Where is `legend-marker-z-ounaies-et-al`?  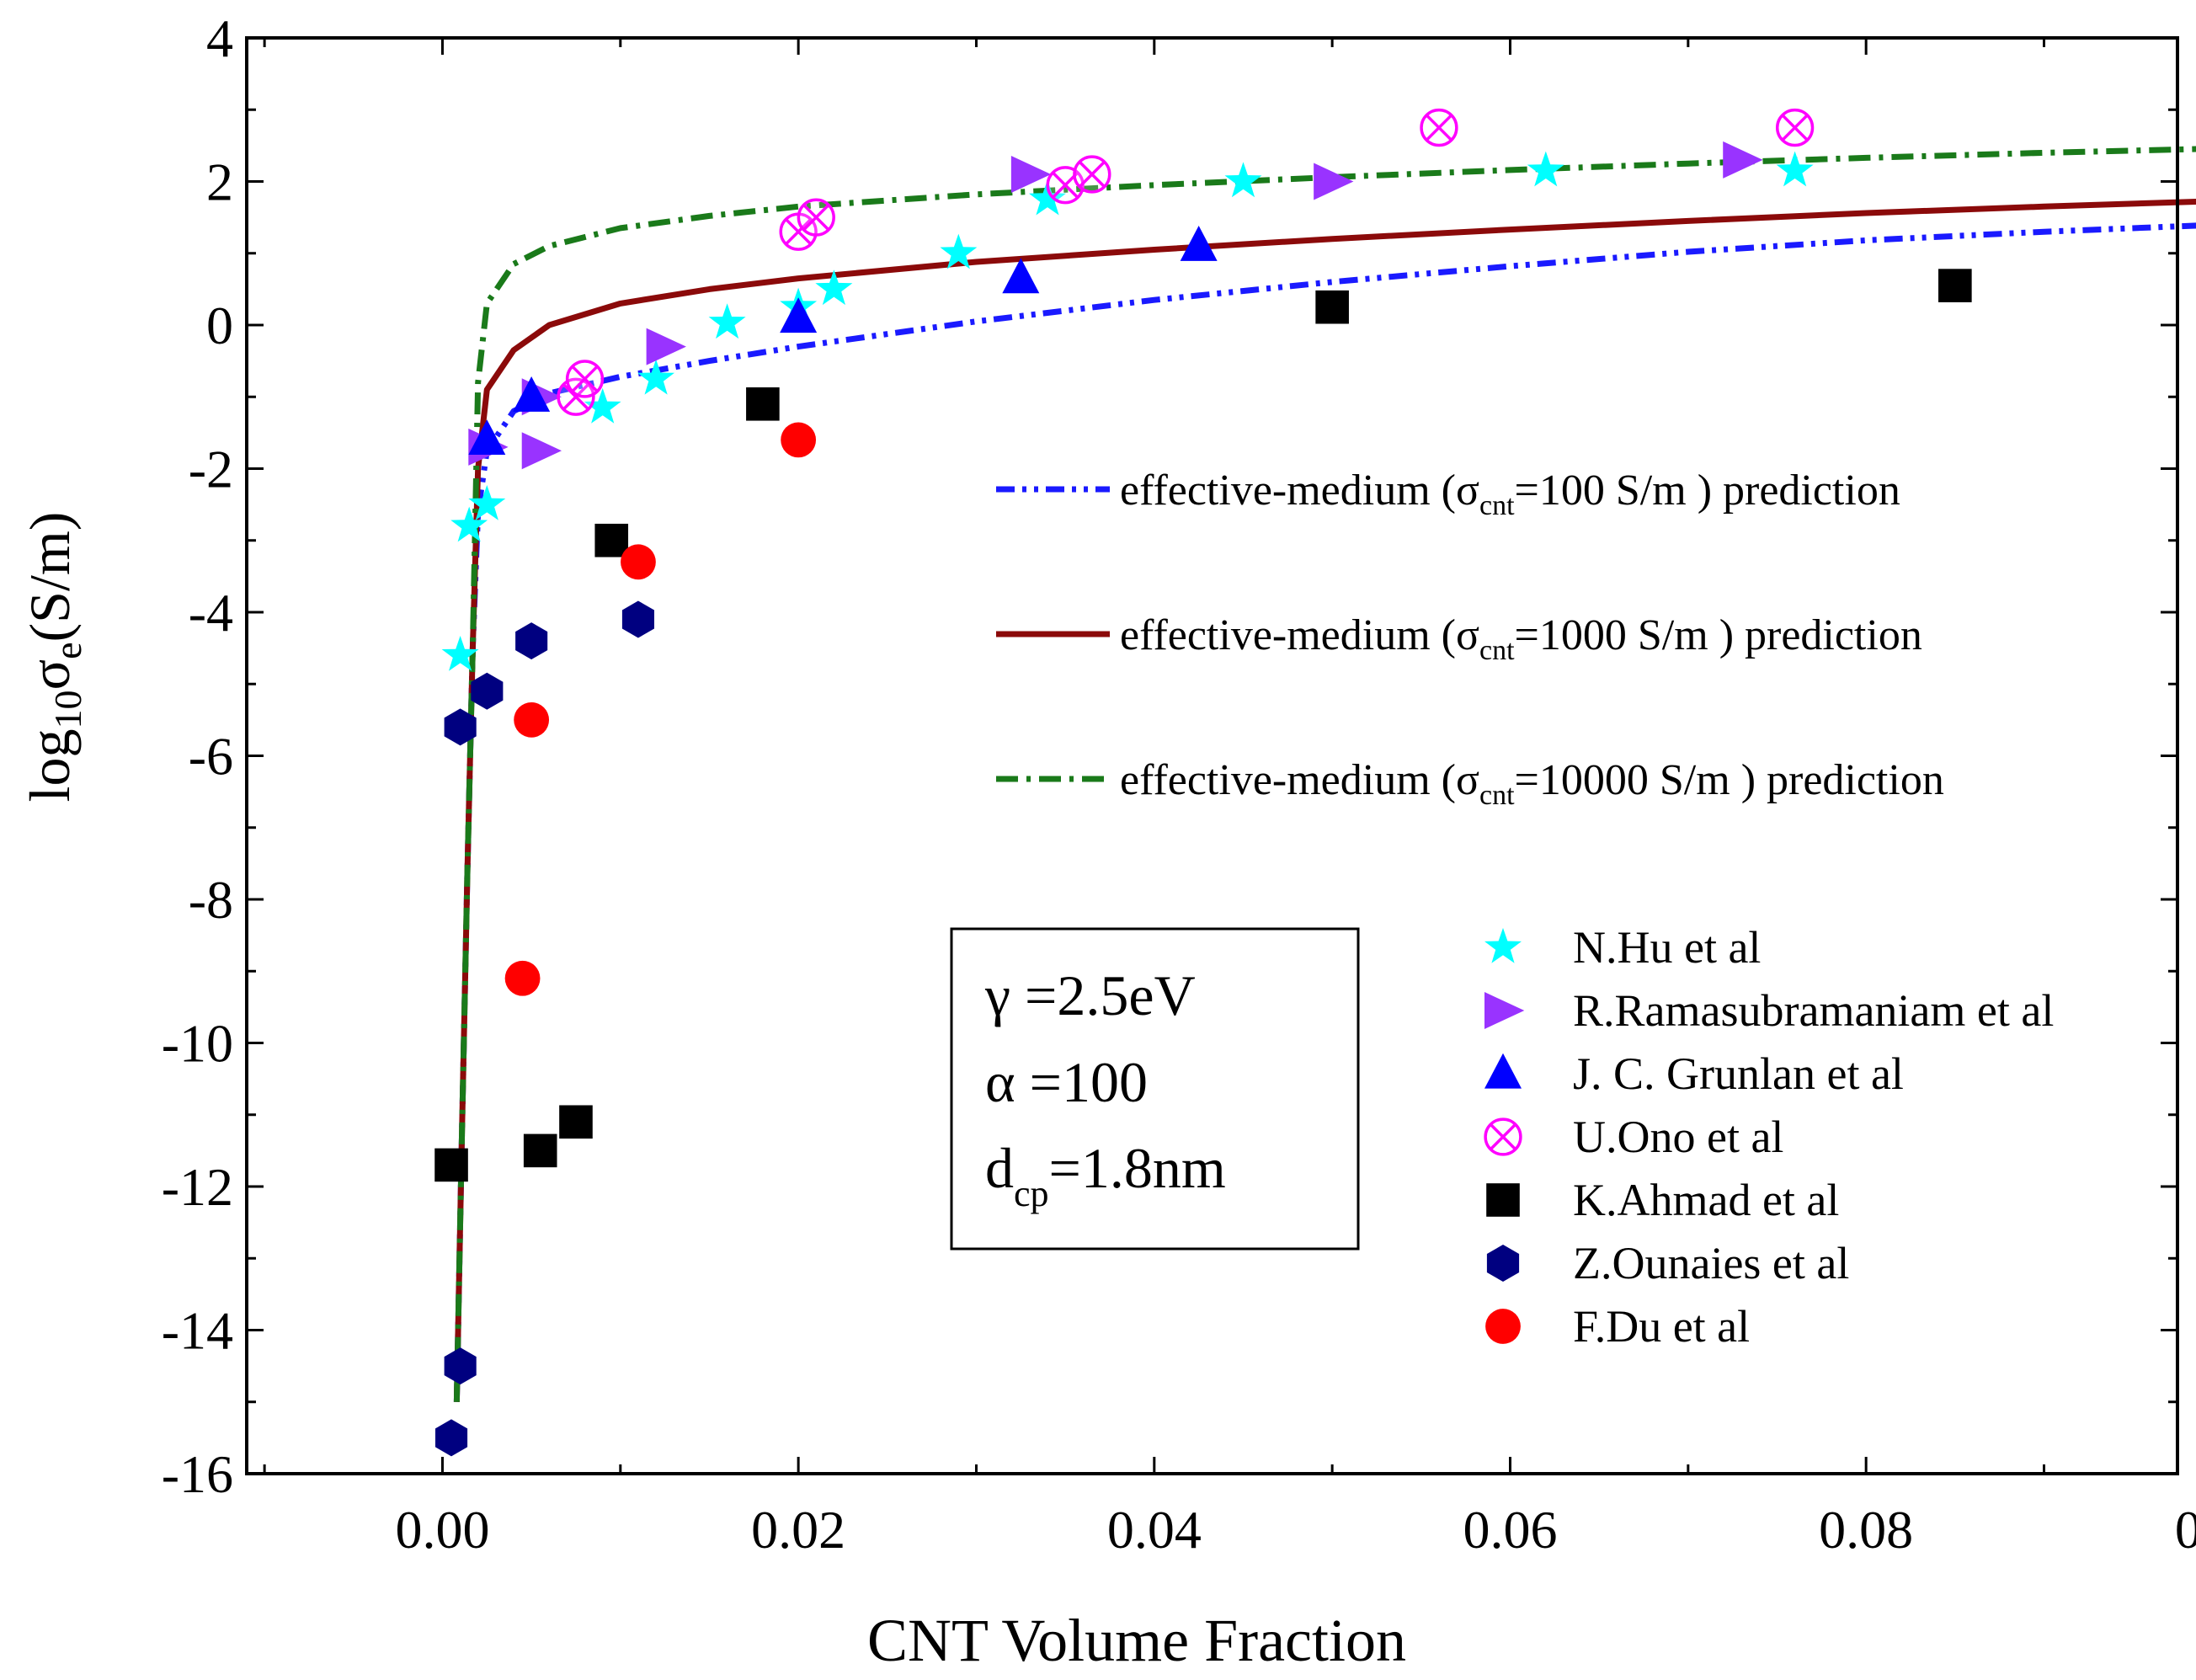
legend-marker-z-ounaies-et-al is located at coordinates (1503, 1263).